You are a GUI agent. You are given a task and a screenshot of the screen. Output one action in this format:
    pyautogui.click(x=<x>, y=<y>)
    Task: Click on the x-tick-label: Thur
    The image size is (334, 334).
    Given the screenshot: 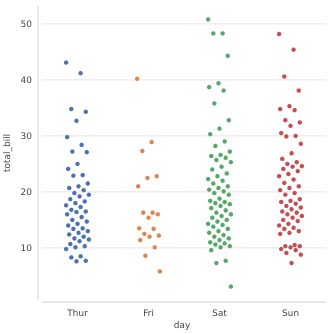 What is the action you would take?
    pyautogui.click(x=77, y=314)
    